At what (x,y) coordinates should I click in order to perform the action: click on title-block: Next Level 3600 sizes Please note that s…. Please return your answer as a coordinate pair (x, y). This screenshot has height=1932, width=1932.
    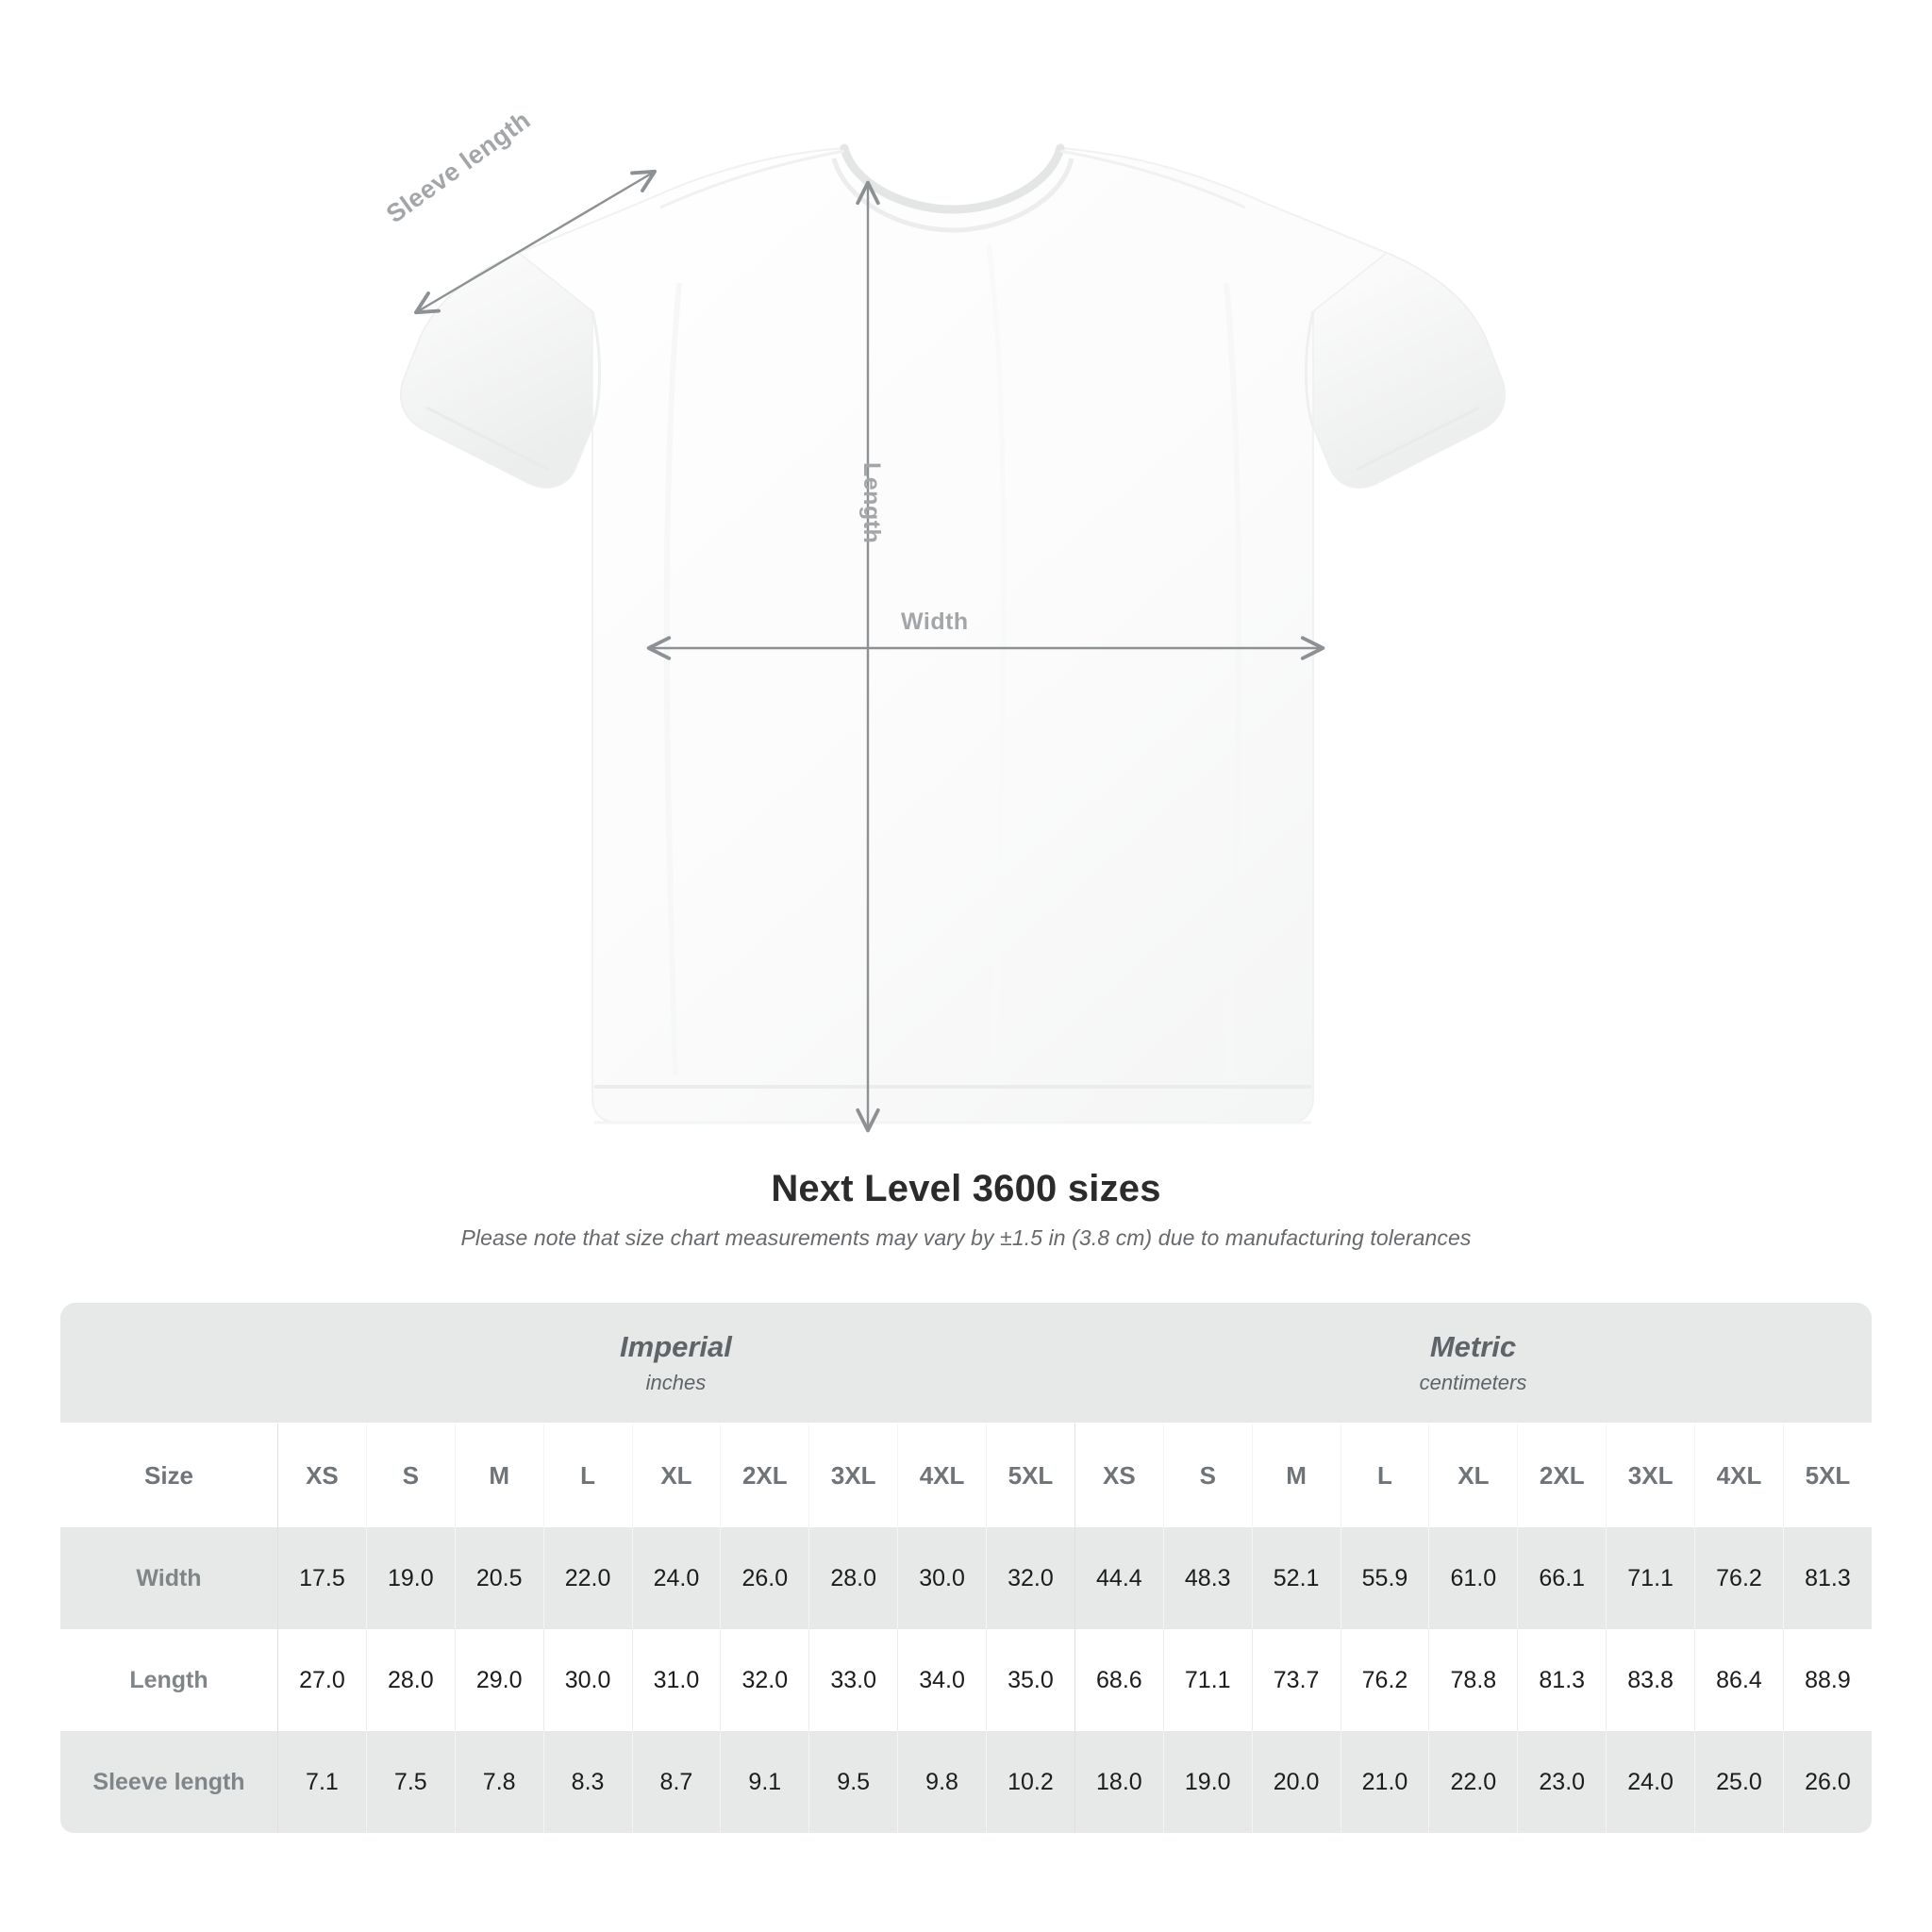
    Looking at the image, I should click on (966, 1209).